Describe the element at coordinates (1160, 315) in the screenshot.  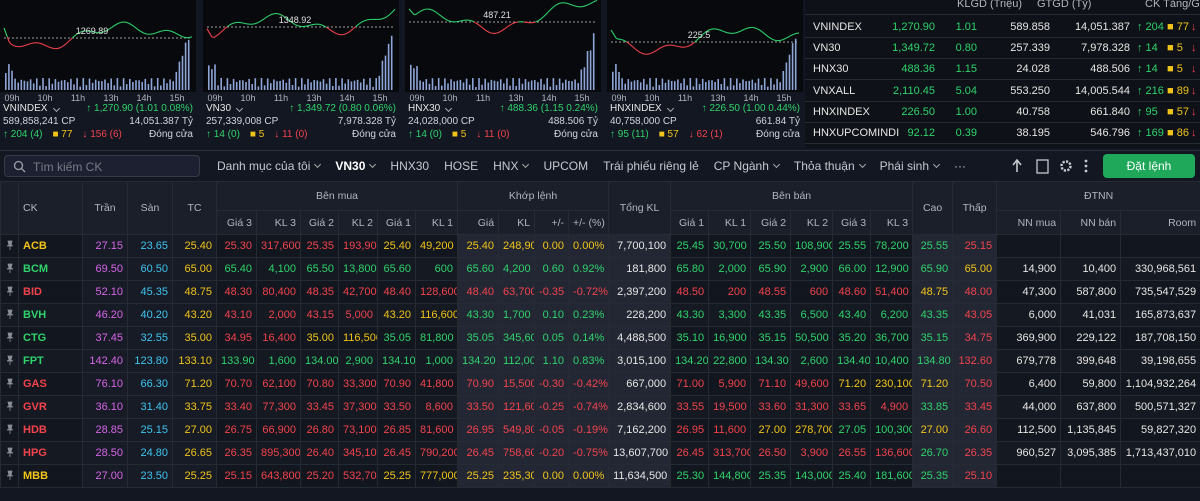
I see `foreign-room: 165,873,637` at that location.